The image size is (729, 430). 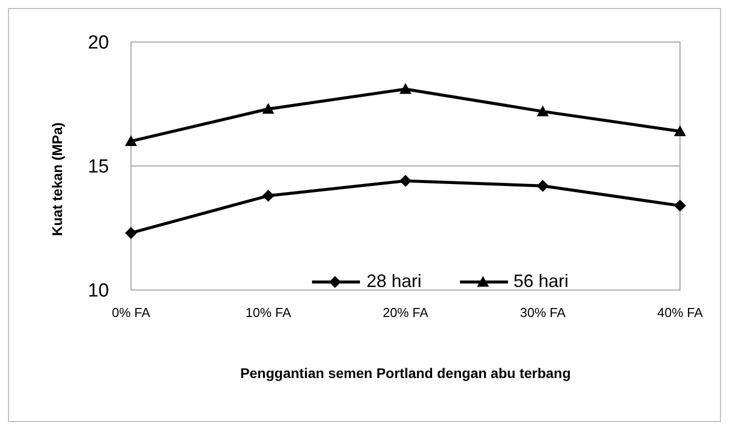 What do you see at coordinates (98, 43) in the screenshot?
I see `y-tick-label: 20` at bounding box center [98, 43].